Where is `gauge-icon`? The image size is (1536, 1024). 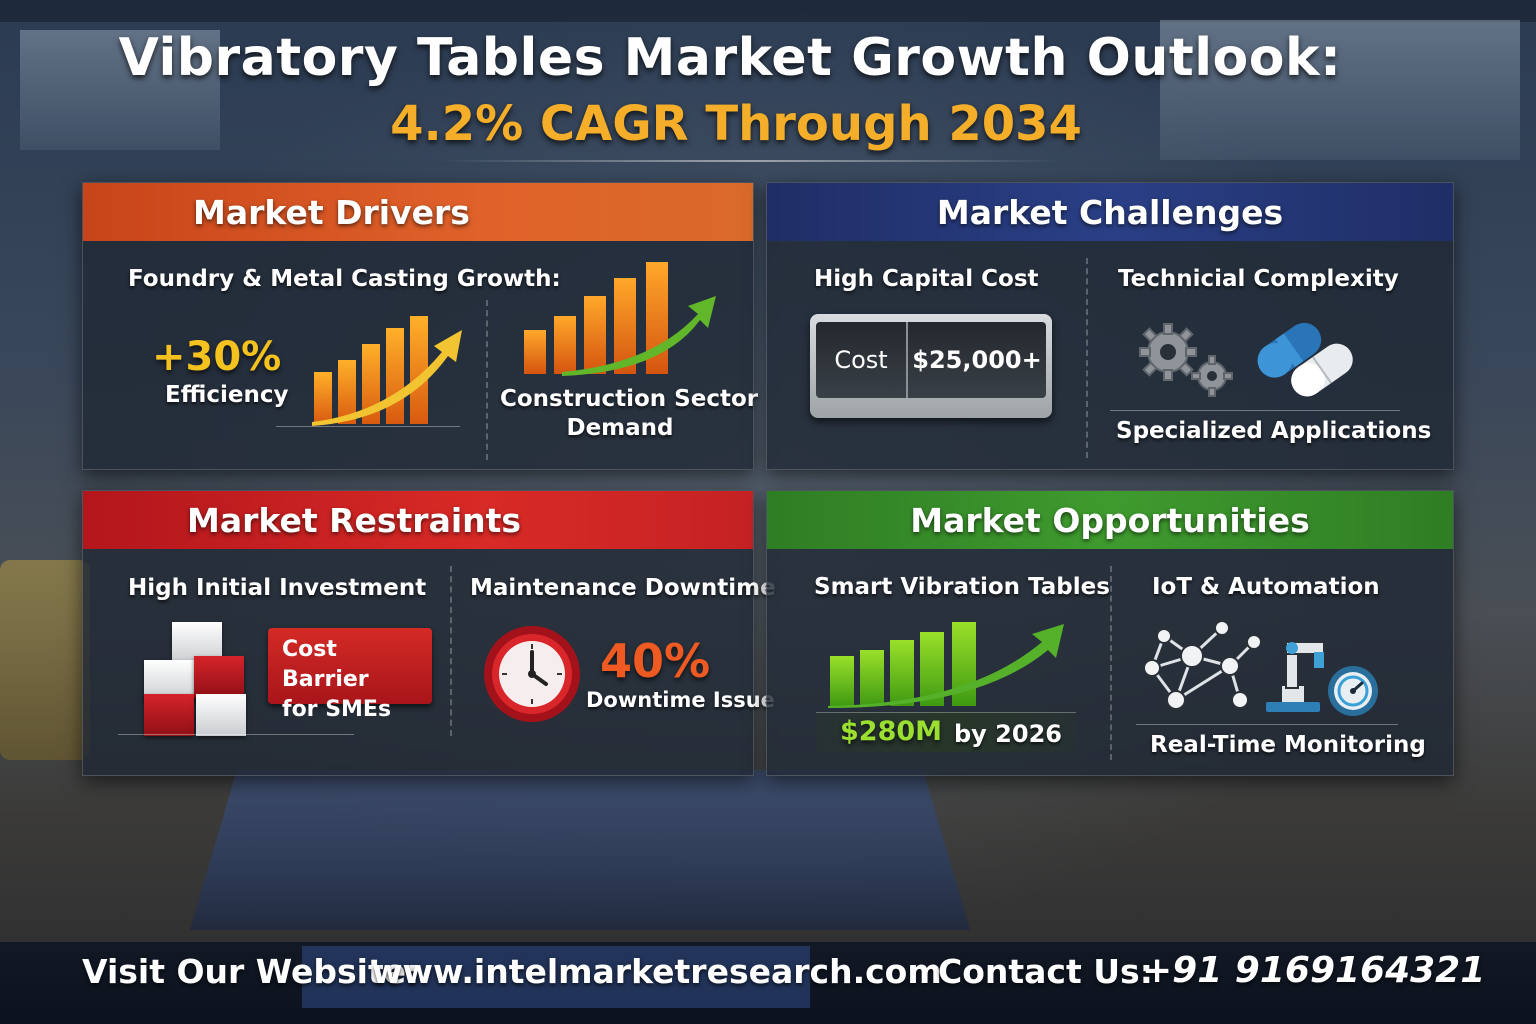 gauge-icon is located at coordinates (1353, 691).